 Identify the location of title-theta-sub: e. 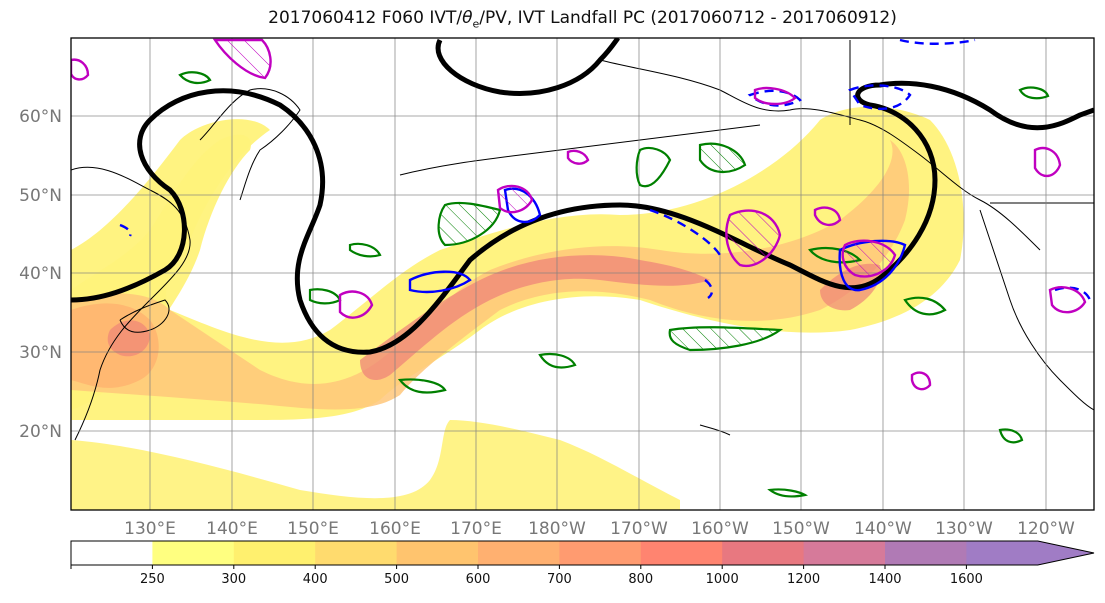
(476, 24).